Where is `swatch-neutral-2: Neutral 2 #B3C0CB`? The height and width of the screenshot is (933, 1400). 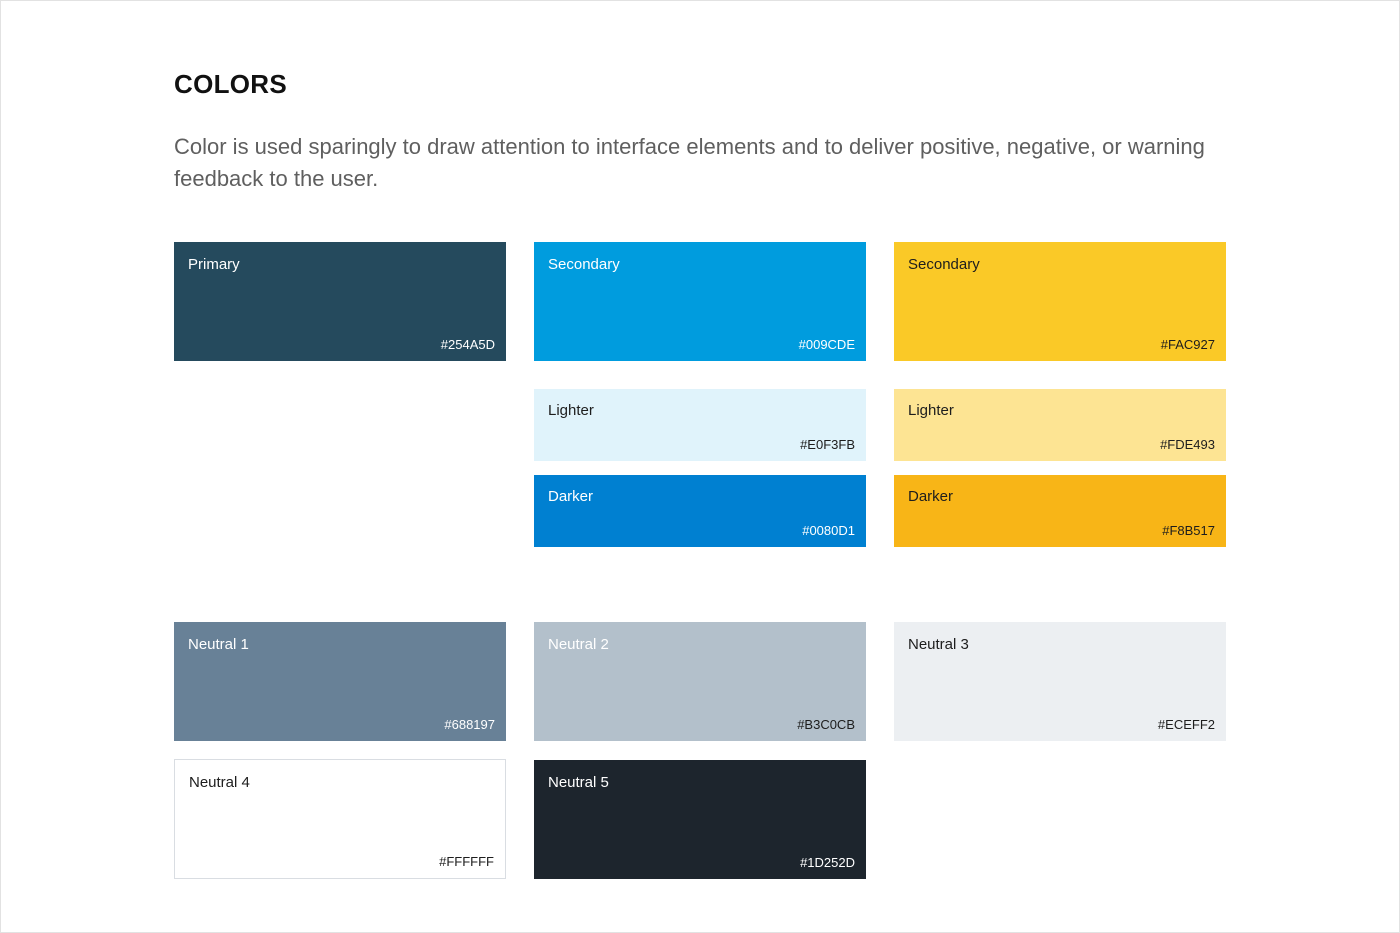
swatch-neutral-2: Neutral 2 #B3C0CB is located at coordinates (700, 681).